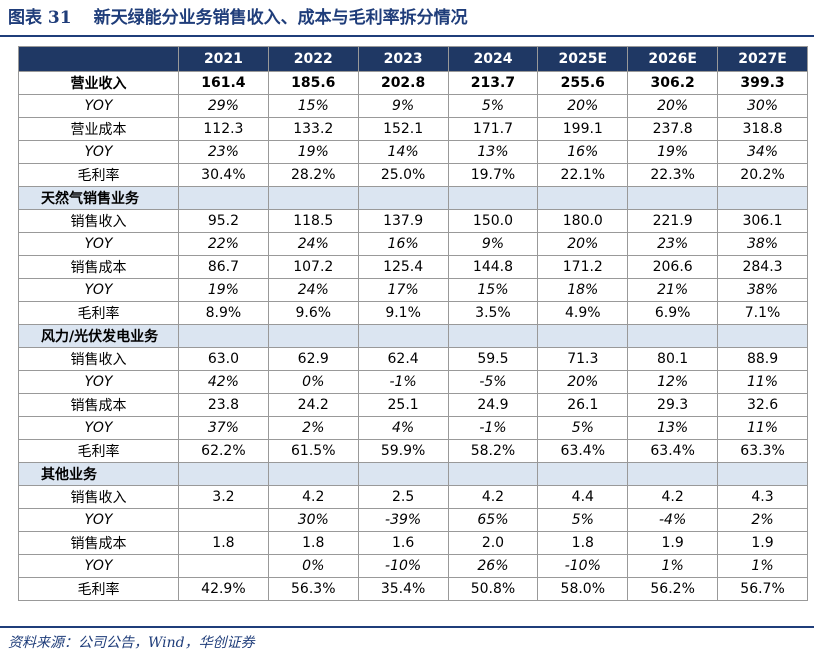  What do you see at coordinates (313, 382) in the screenshot?
I see `cell: 0%` at bounding box center [313, 382].